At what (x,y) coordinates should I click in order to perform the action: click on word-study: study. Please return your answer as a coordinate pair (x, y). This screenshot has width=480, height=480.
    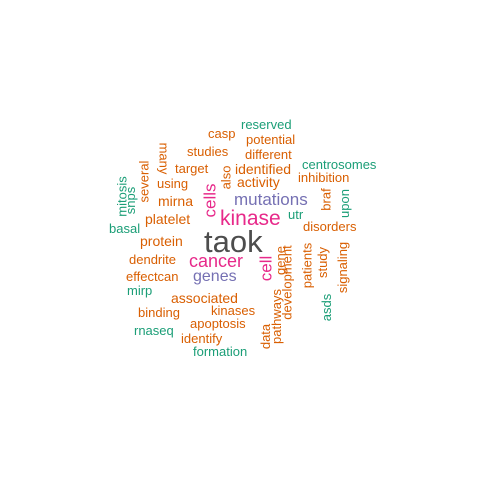
    Looking at the image, I should click on (323, 262).